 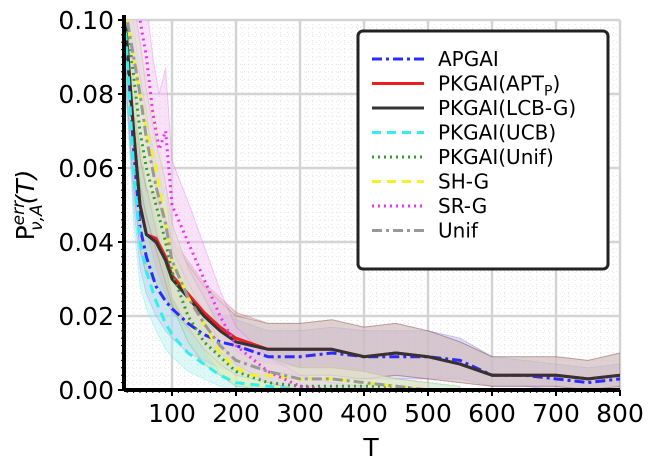 I want to click on y-tick-label: 0.02, so click(x=86, y=316).